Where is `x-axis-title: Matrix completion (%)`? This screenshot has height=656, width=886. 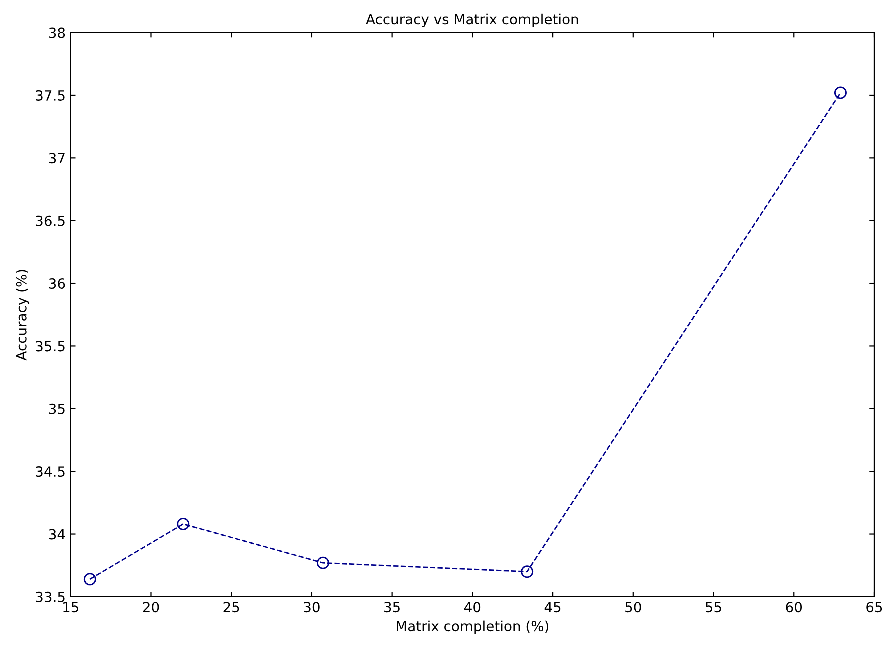
x-axis-title: Matrix completion (%) is located at coordinates (473, 627).